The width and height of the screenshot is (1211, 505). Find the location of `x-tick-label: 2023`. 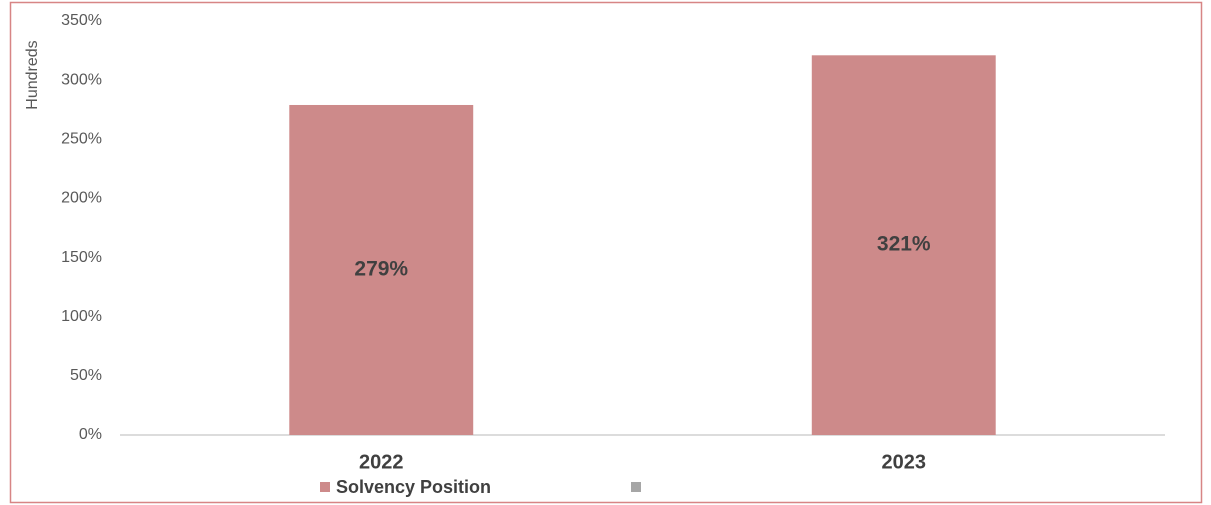

x-tick-label: 2023 is located at coordinates (904, 462).